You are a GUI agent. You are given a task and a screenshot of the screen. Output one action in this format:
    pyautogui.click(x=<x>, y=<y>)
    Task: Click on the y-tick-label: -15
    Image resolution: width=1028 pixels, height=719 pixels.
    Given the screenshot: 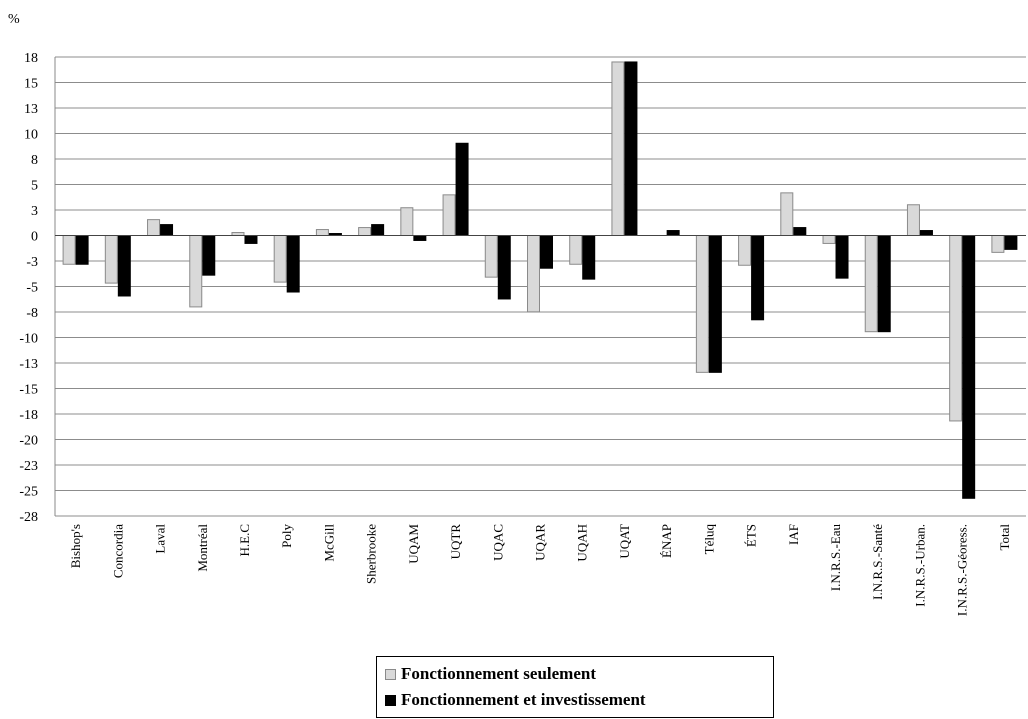 What is the action you would take?
    pyautogui.click(x=28, y=390)
    